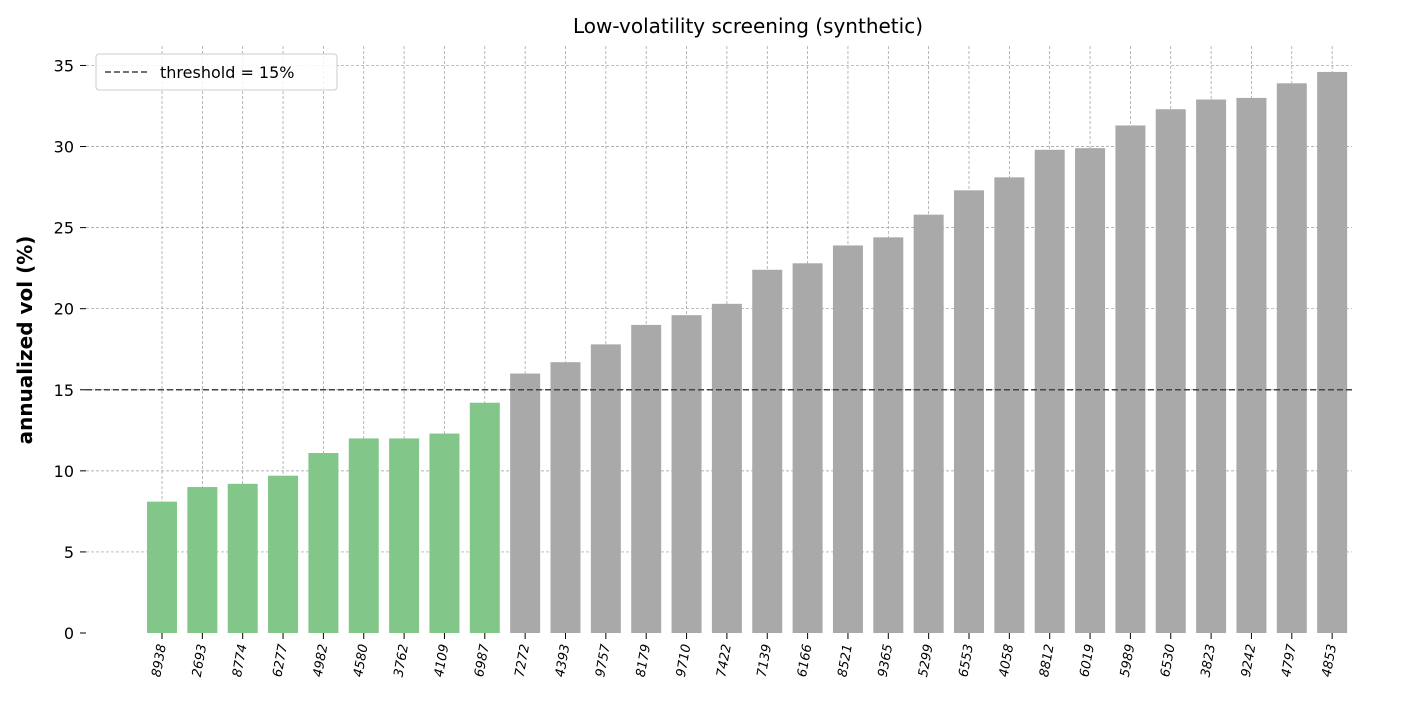  What do you see at coordinates (966, 660) in the screenshot?
I see `x-tick-label: 6553` at bounding box center [966, 660].